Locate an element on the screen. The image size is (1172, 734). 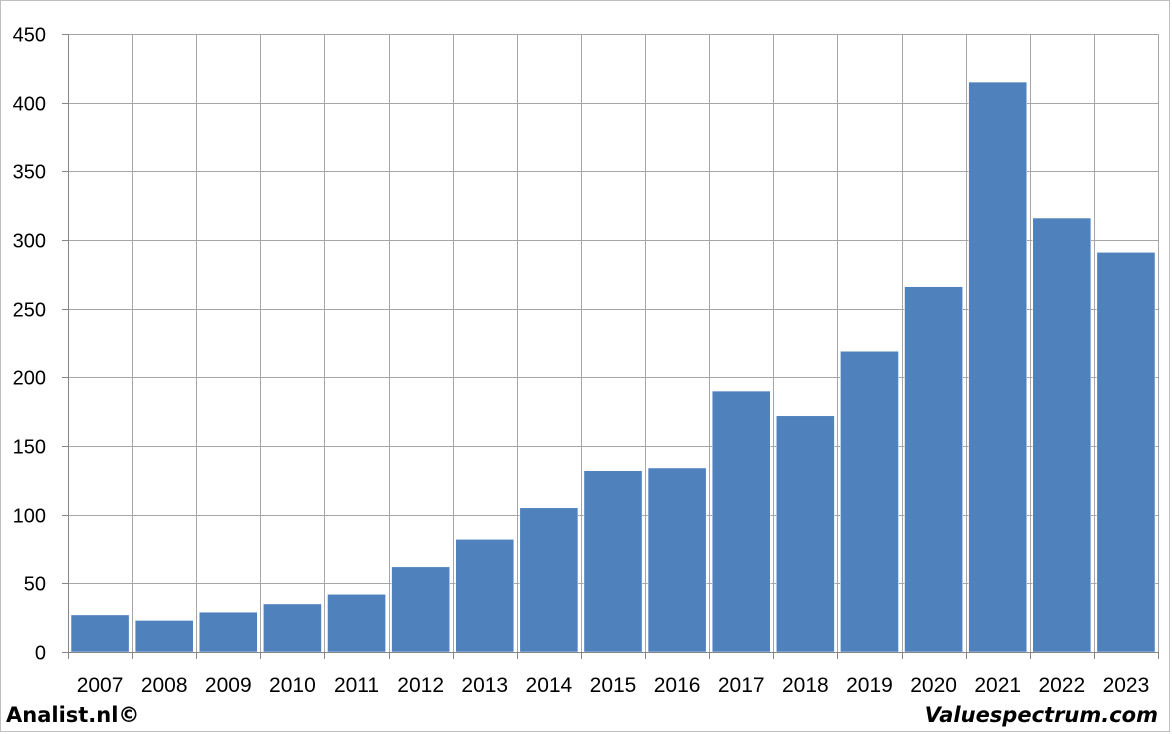
bar-2020 is located at coordinates (933, 469).